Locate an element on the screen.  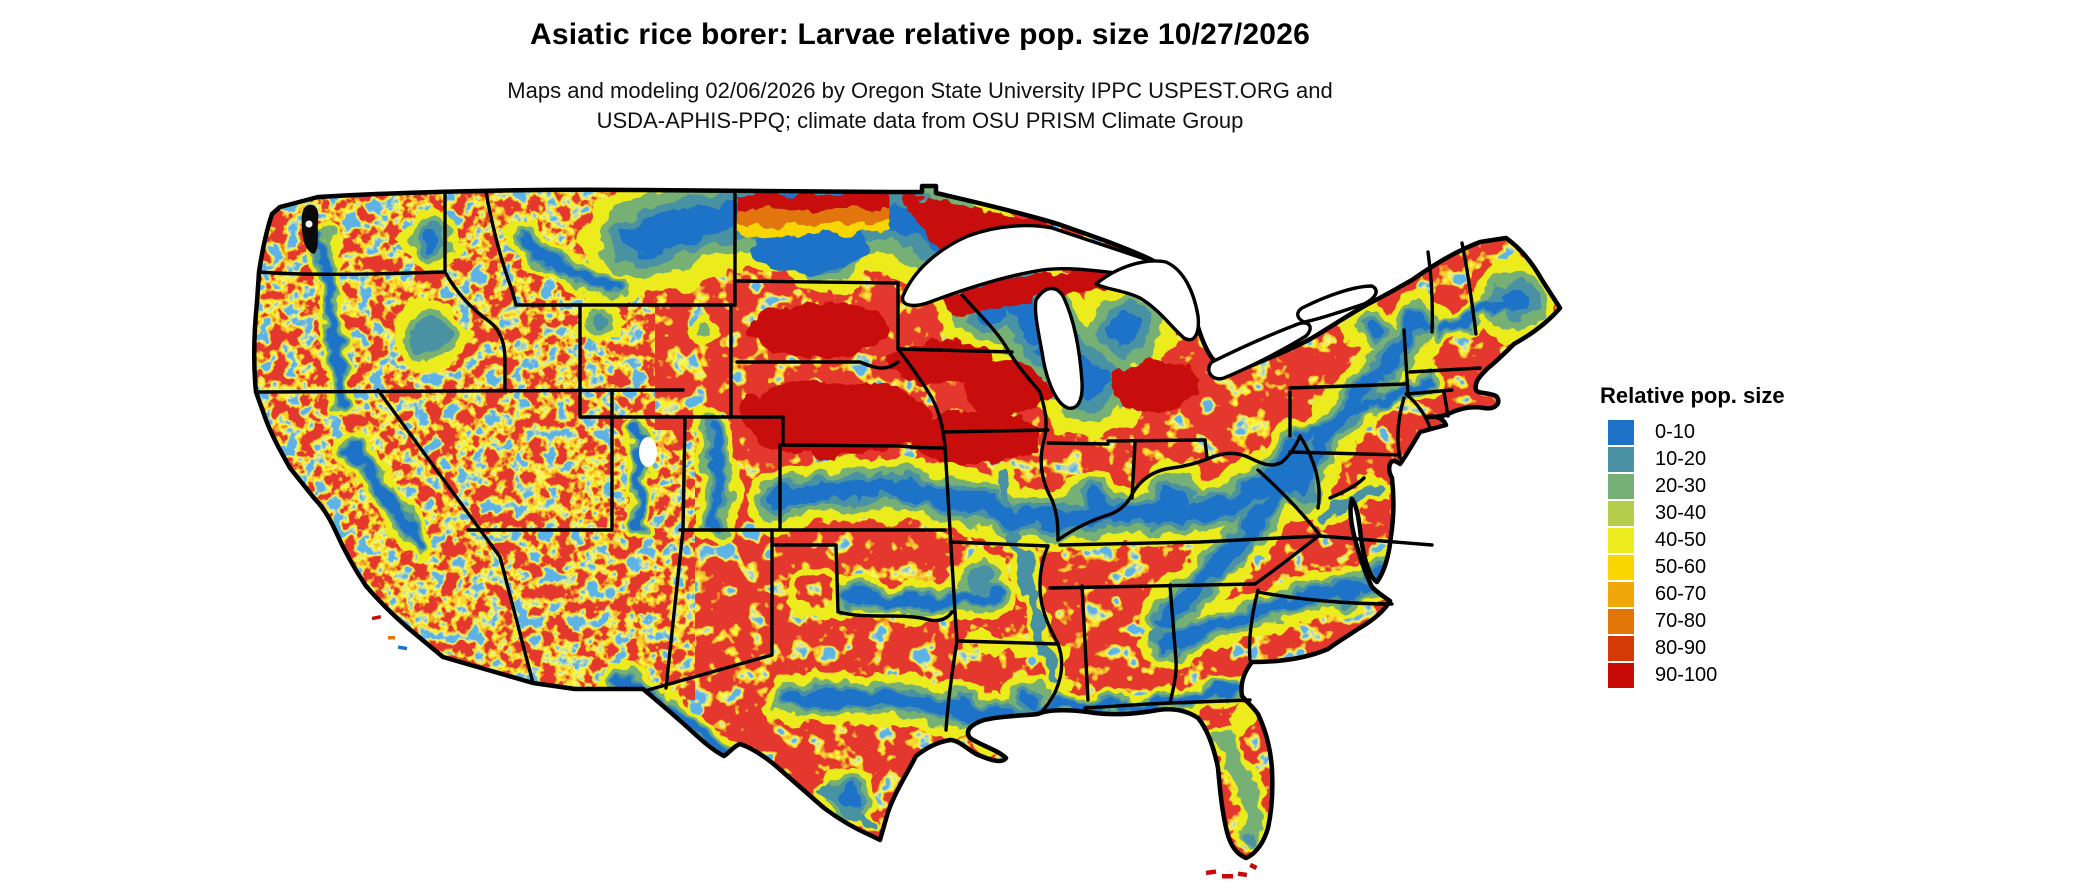
legend-label: 90-100 is located at coordinates (1686, 675).